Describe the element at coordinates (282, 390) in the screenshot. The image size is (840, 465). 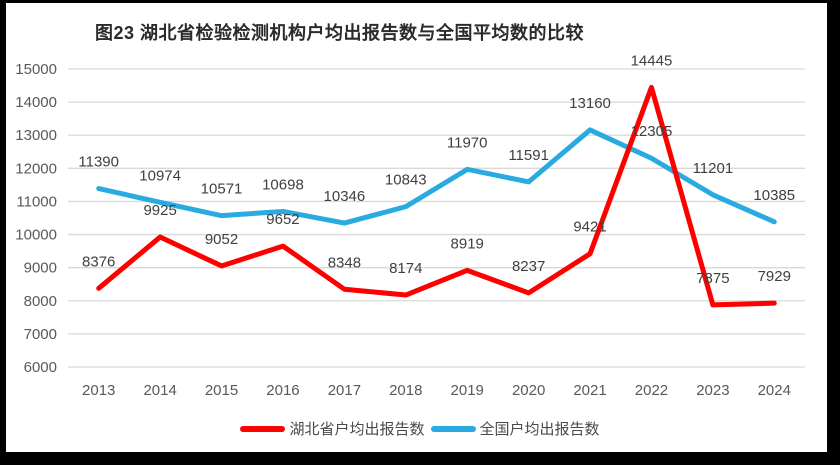
I see `x-axis-tick-label: 2016` at that location.